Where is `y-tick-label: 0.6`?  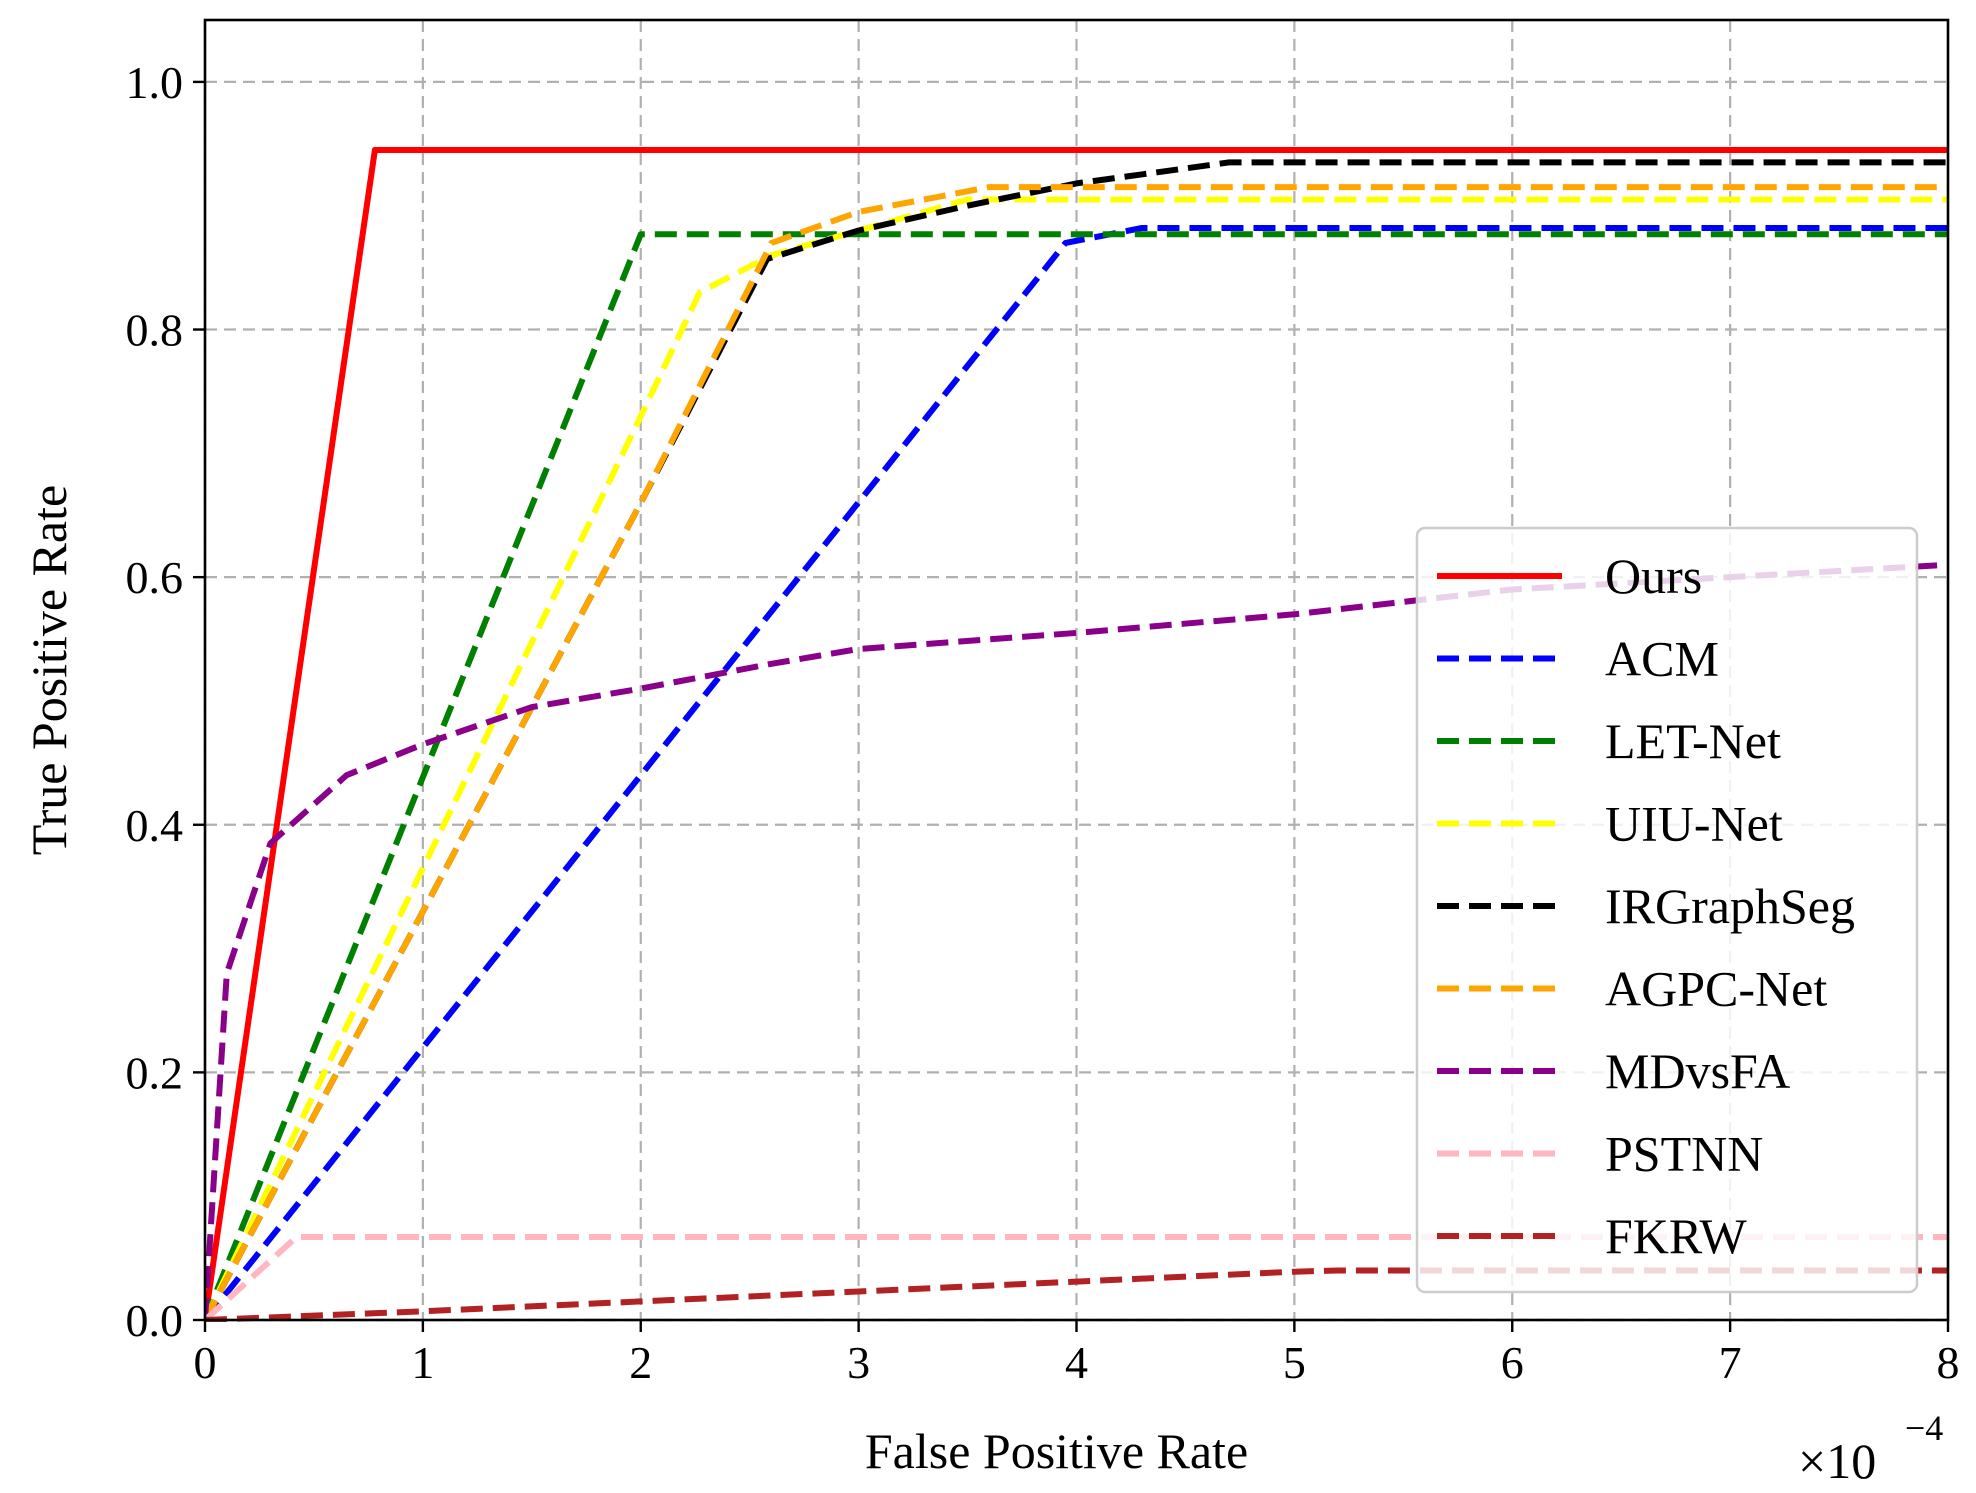 y-tick-label: 0.6 is located at coordinates (155, 577).